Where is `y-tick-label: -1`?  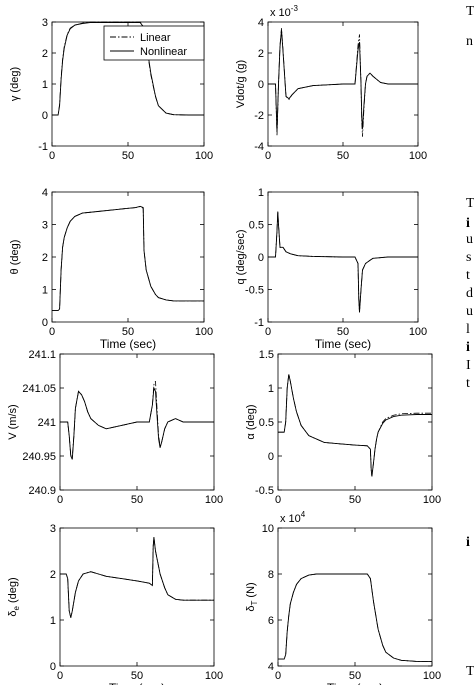
y-tick-label: -1 is located at coordinates (259, 323).